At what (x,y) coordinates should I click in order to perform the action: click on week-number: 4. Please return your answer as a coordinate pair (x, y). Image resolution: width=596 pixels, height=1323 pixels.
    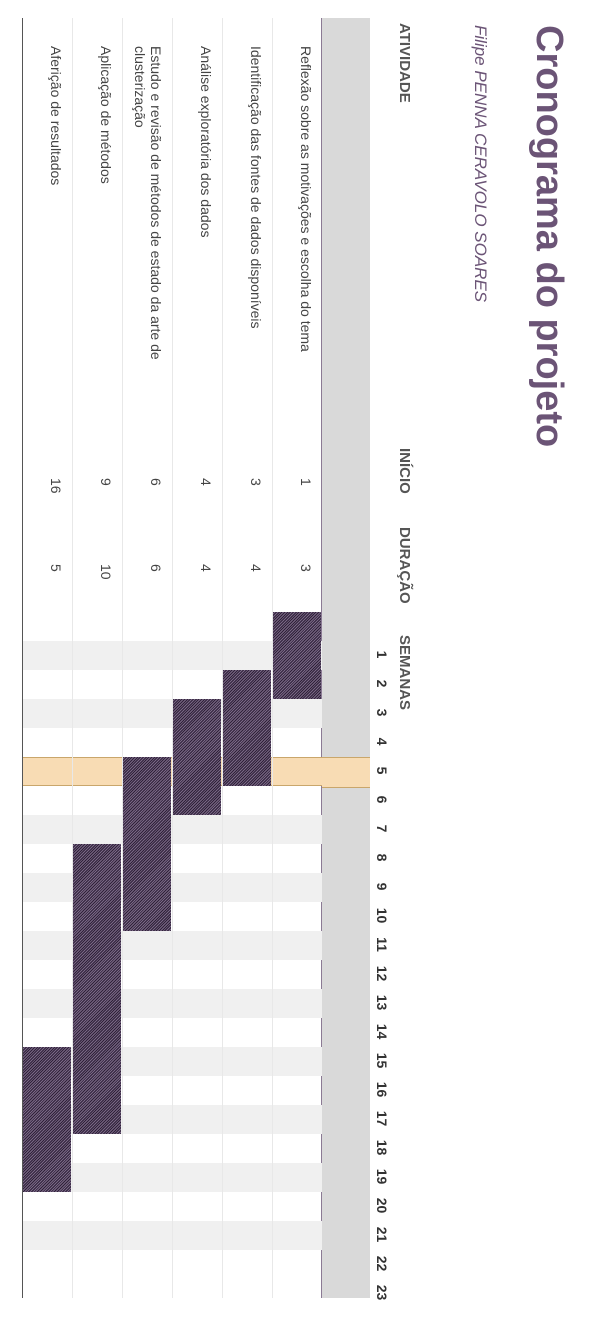
    Looking at the image, I should click on (382, 741).